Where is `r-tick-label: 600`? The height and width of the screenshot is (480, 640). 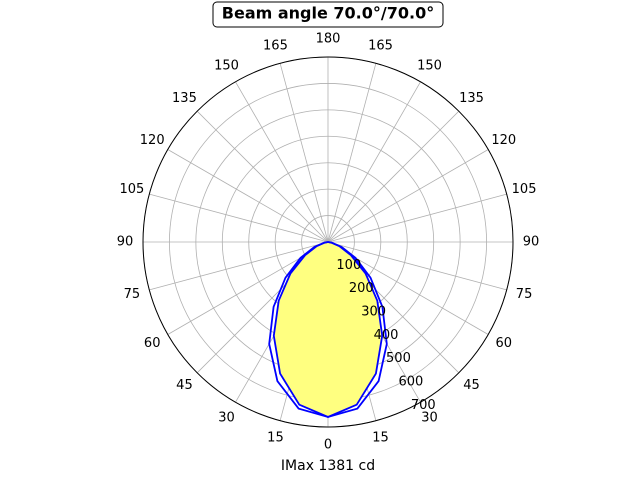 r-tick-label: 600 is located at coordinates (410, 382).